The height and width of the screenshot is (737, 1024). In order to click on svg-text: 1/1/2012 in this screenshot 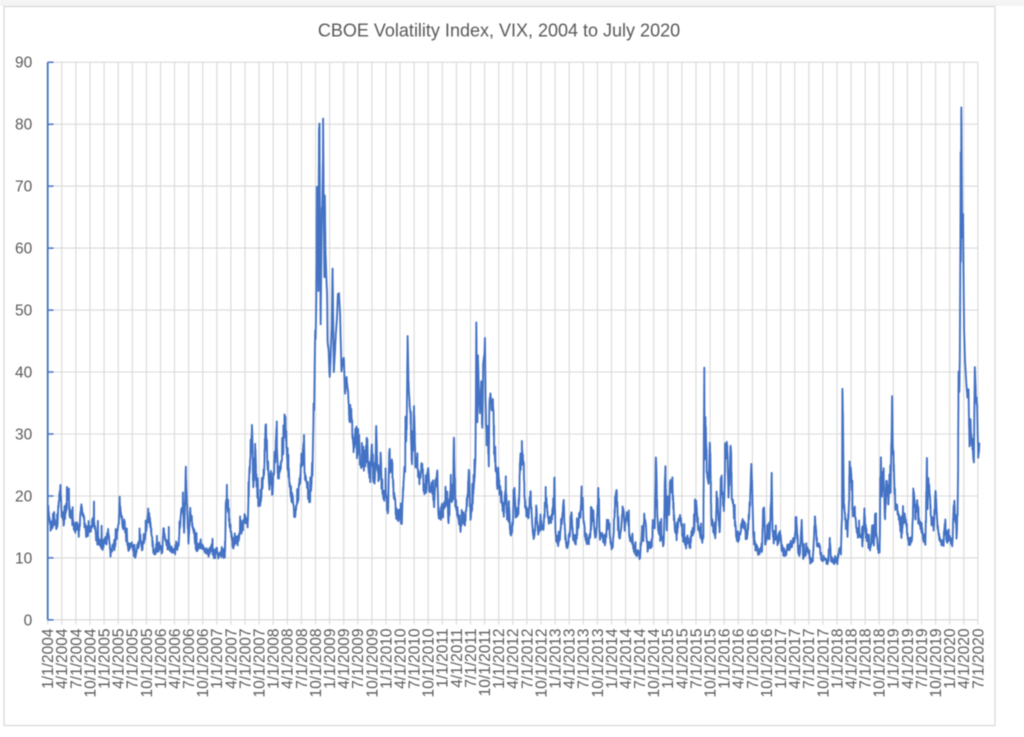, I will do `click(499, 659)`.